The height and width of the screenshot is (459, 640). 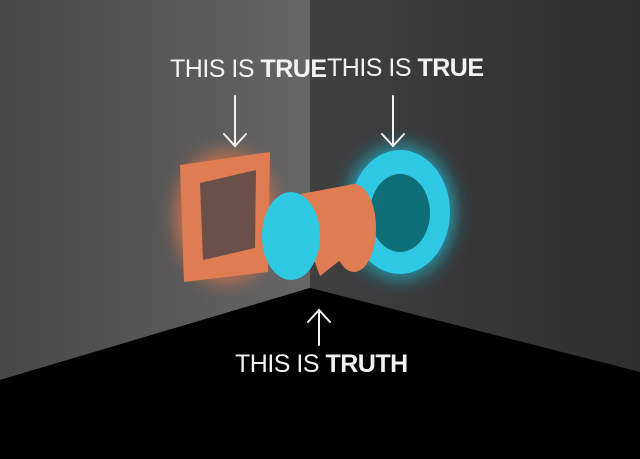 I want to click on bottom-label-prefix: THIS IS, so click(x=280, y=364).